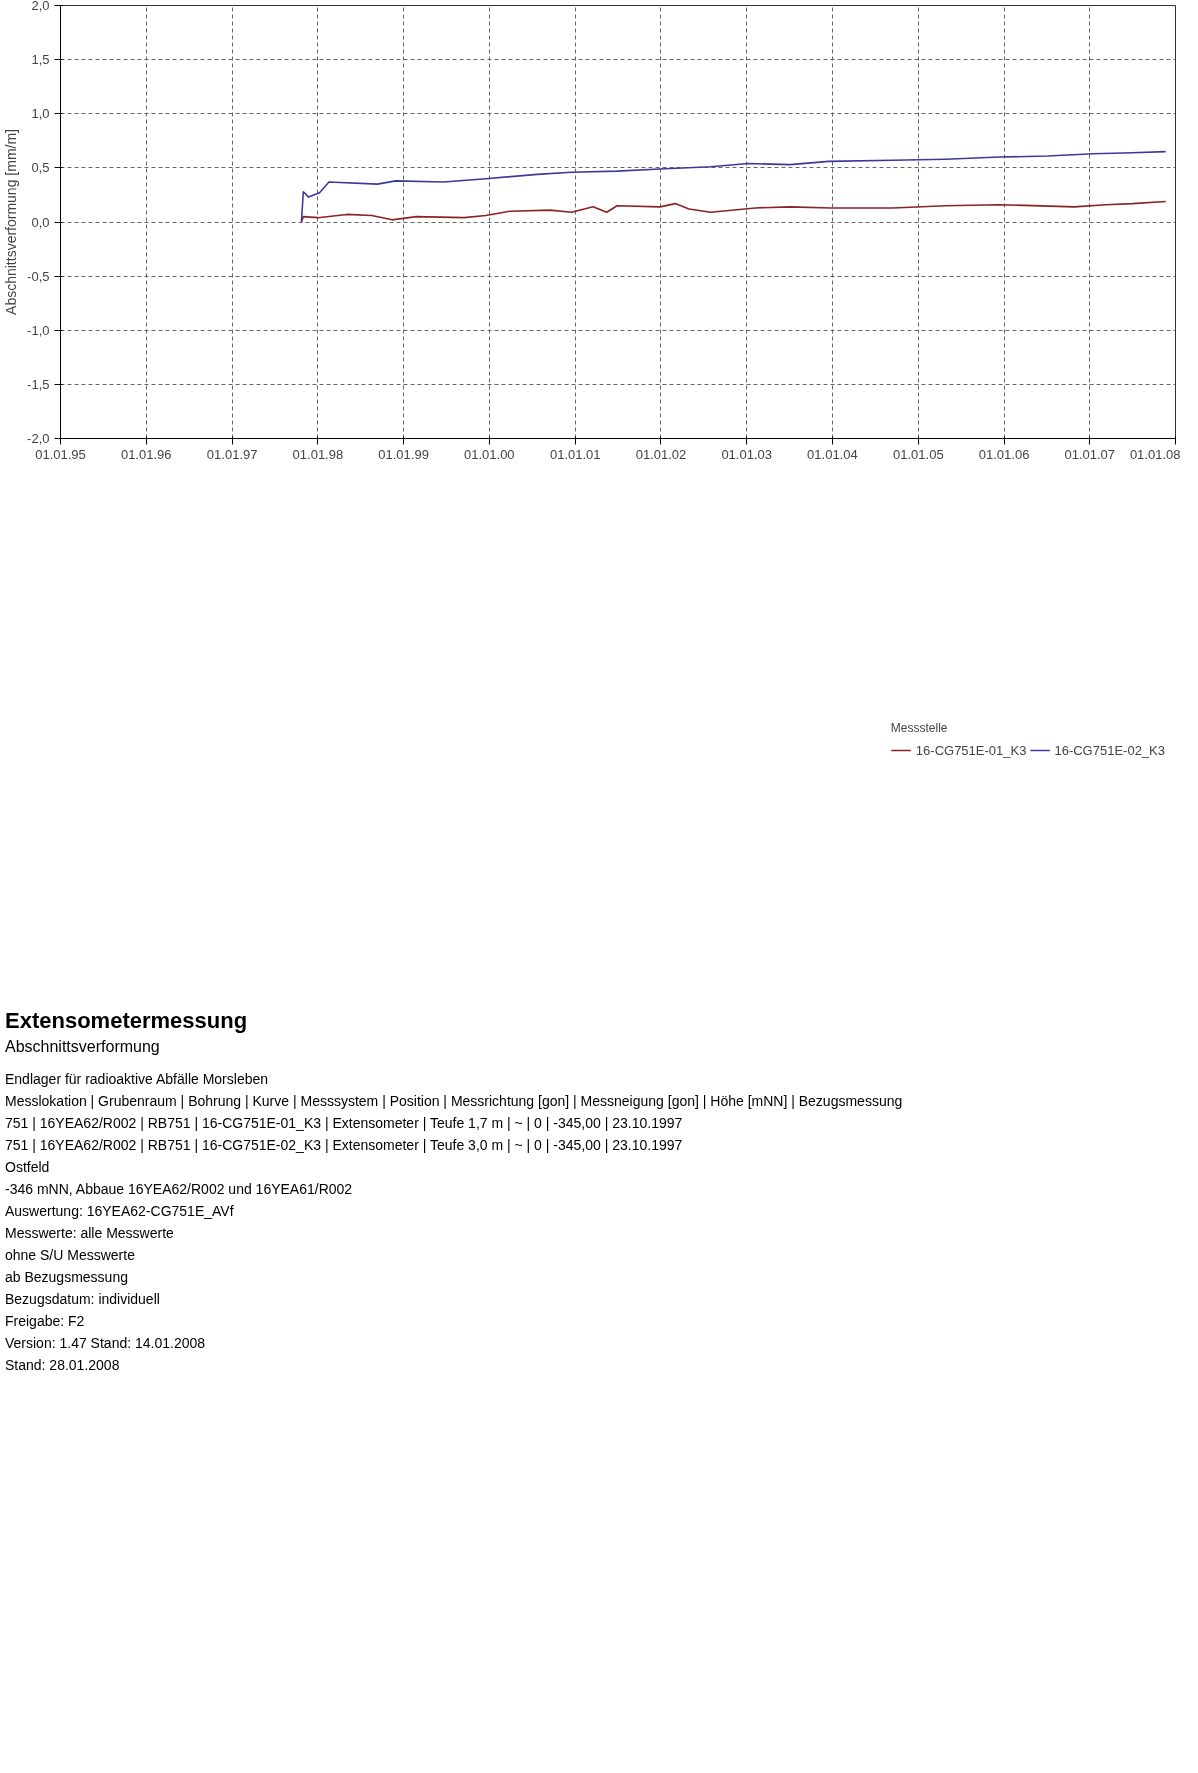 The height and width of the screenshot is (1773, 1198). Describe the element at coordinates (971, 750) in the screenshot. I see `legend-label: 16-CG751E-01_K3` at that location.